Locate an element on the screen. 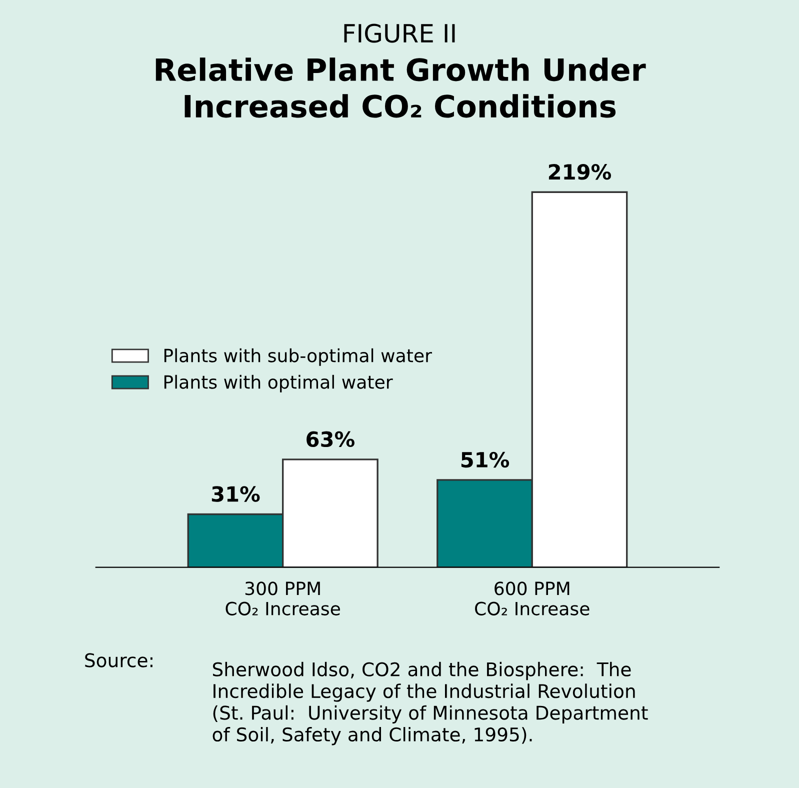  x-tick-label: 300 PPM CO₂ Increase is located at coordinates (283, 599).